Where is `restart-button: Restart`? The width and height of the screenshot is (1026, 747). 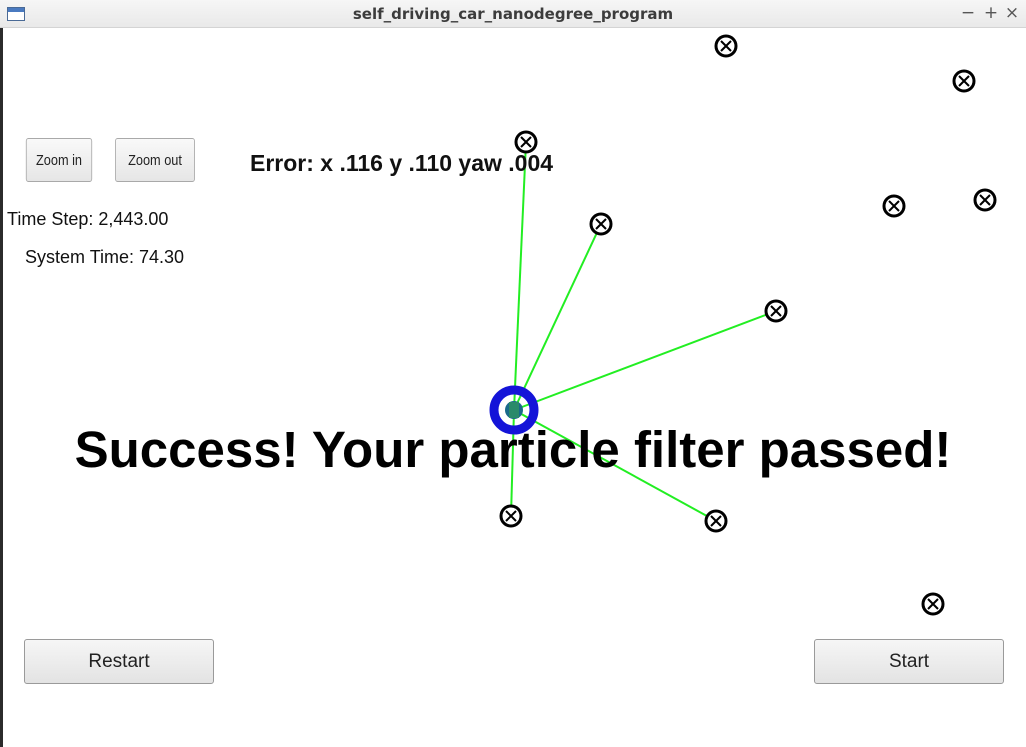
restart-button: Restart is located at coordinates (119, 661).